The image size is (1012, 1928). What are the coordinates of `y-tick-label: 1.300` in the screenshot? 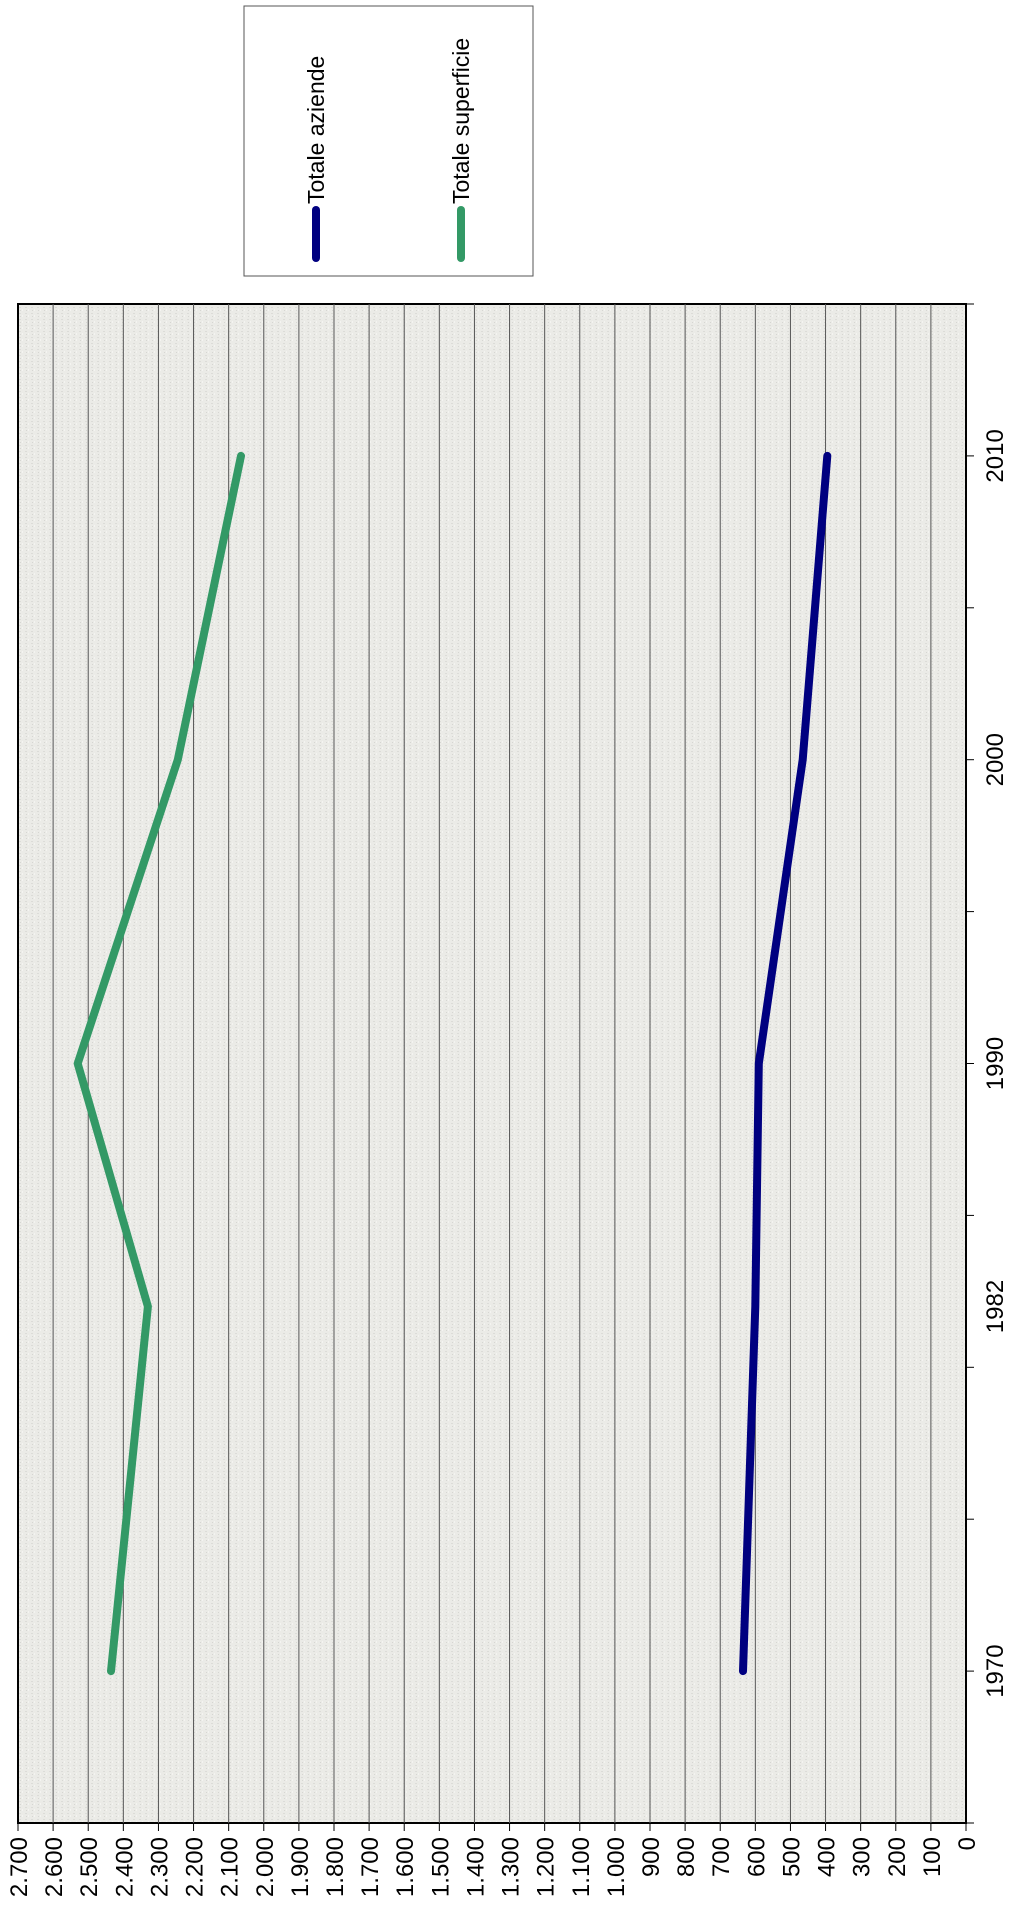 It's located at (511, 1867).